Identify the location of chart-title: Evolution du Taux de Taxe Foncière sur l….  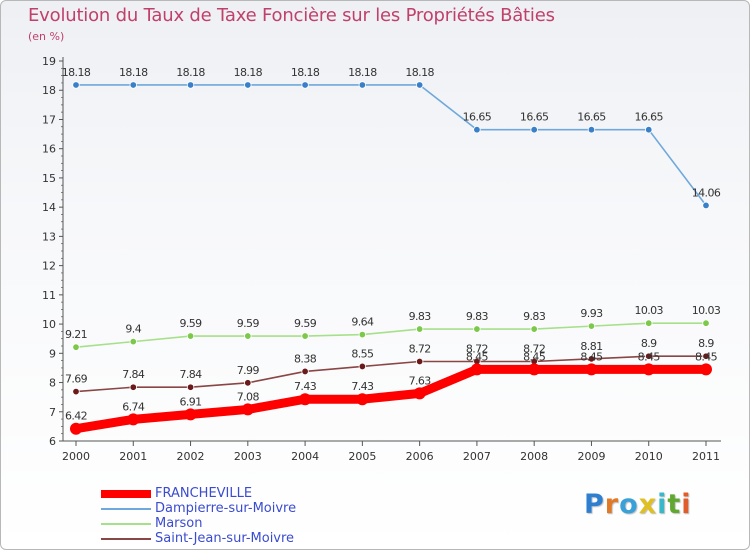
(291, 15).